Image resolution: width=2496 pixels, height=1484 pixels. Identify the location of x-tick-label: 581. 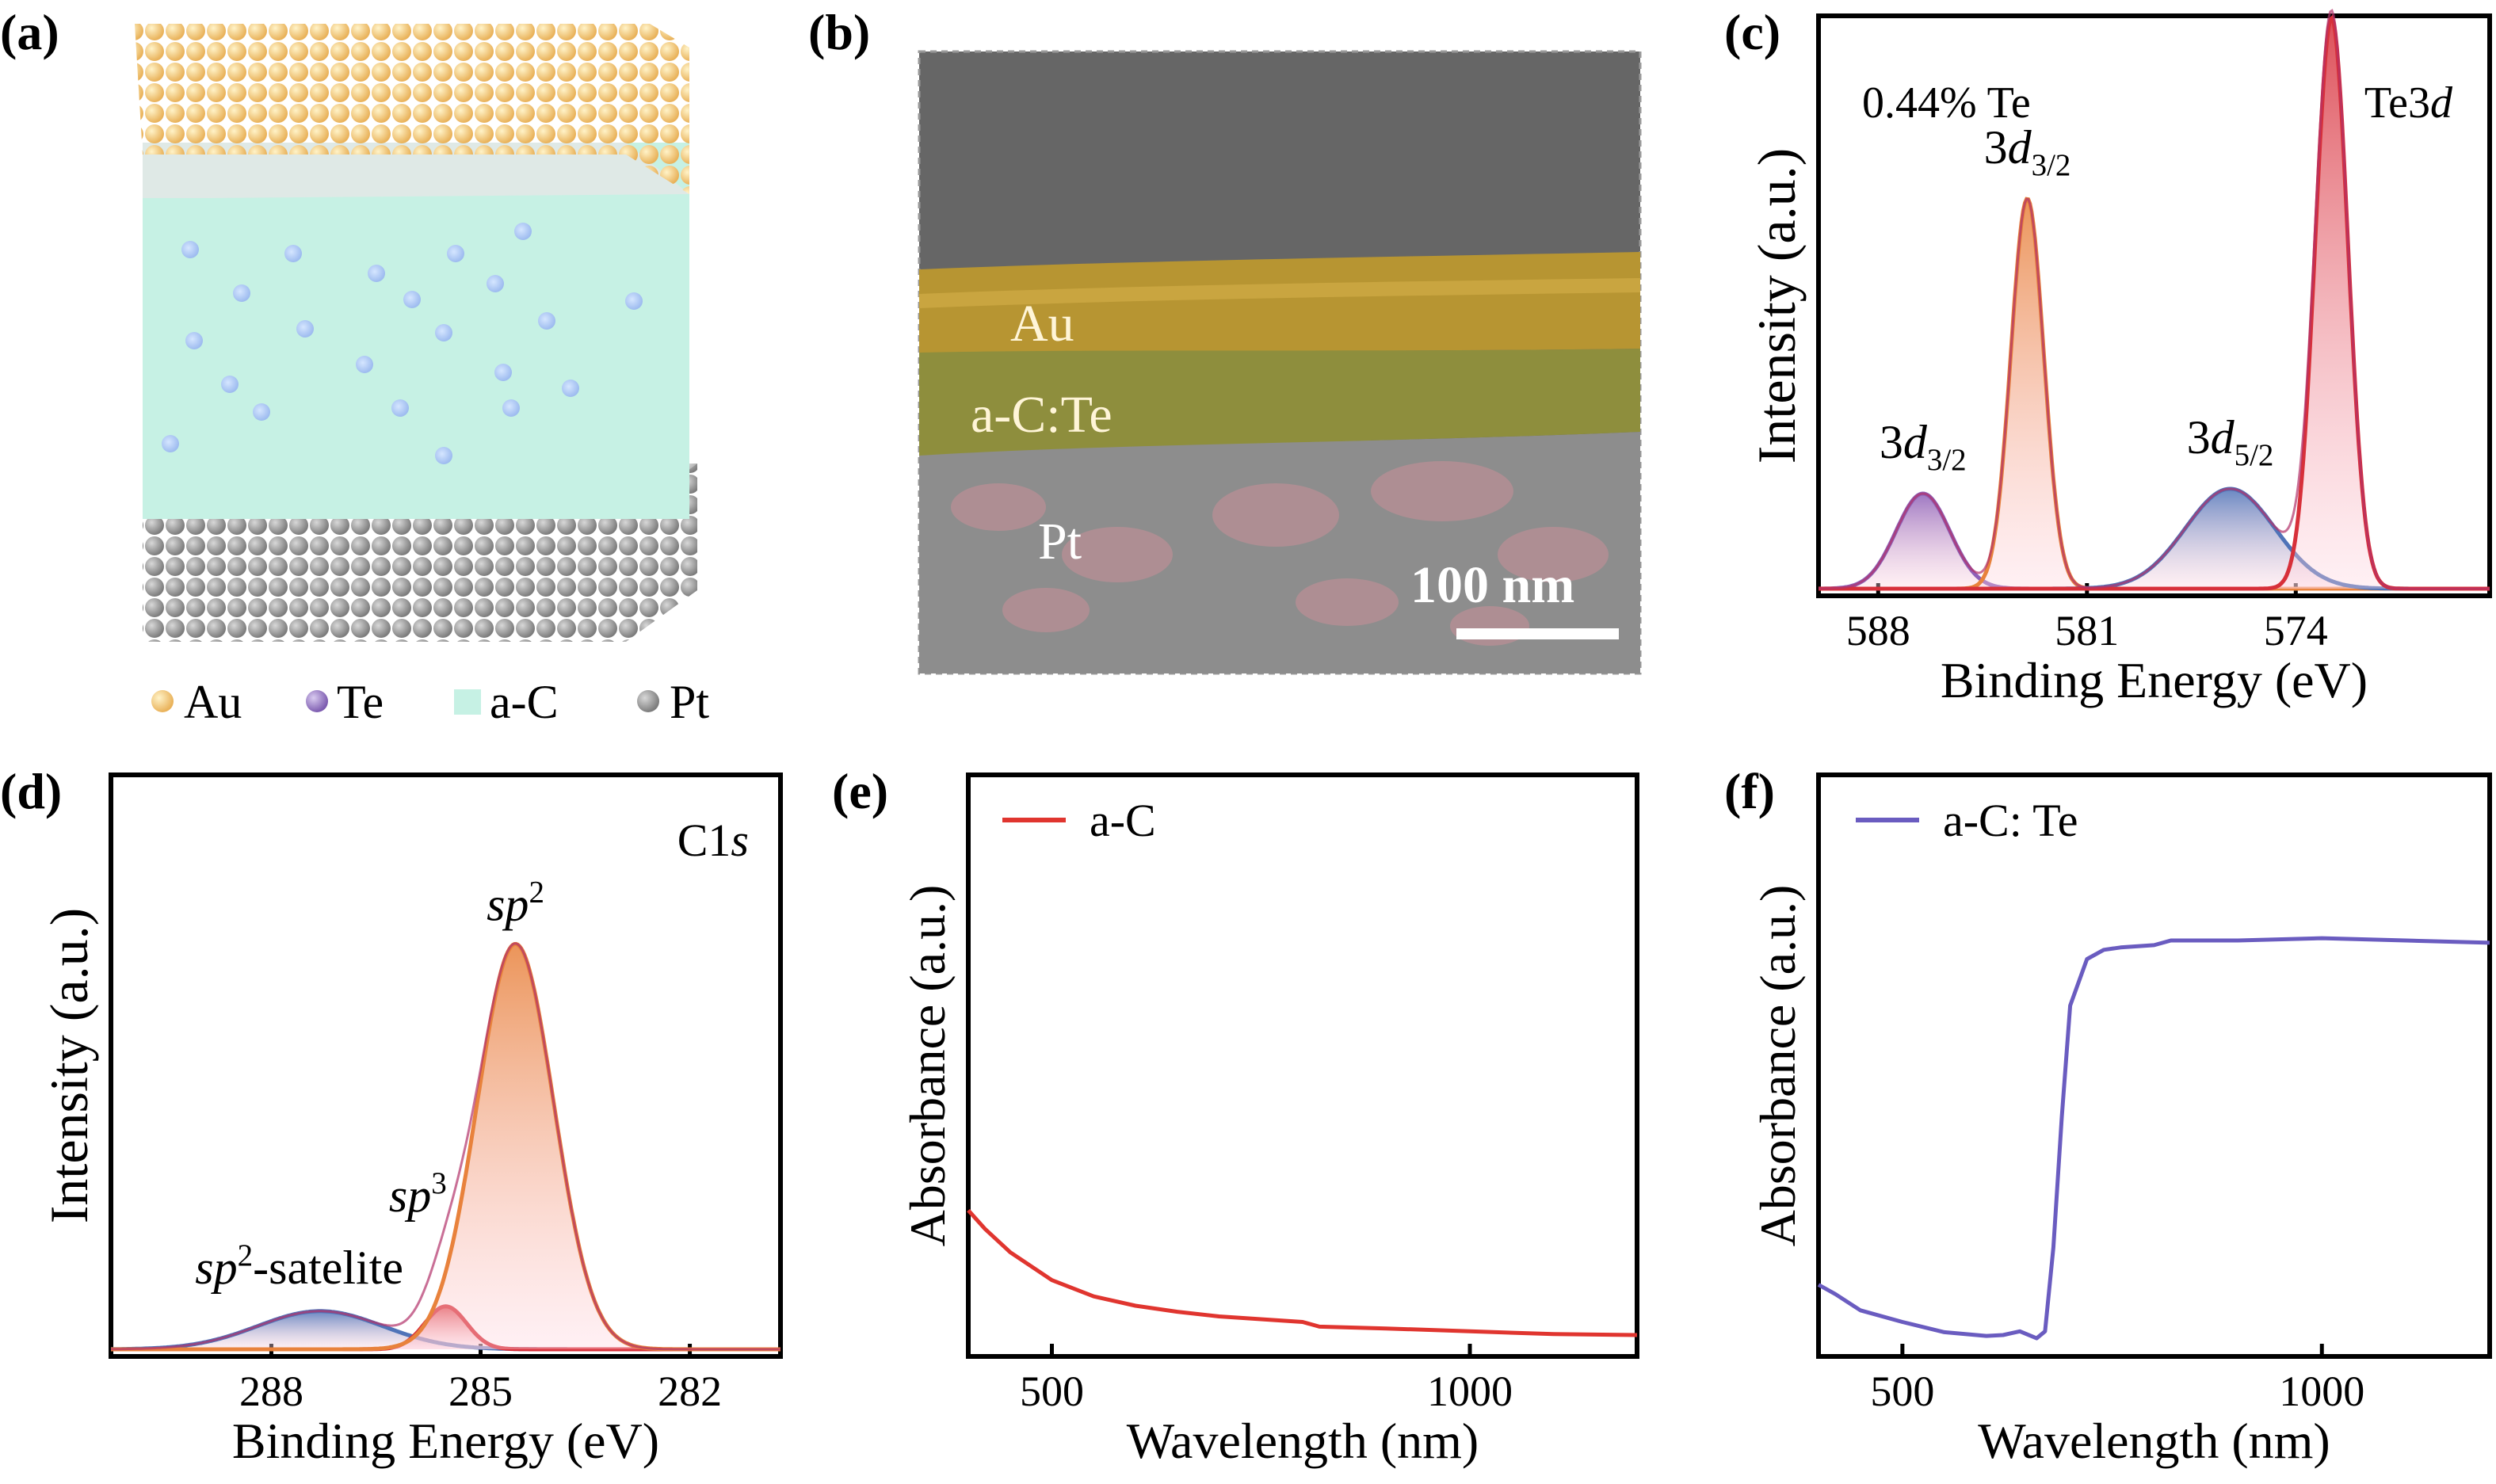
(2087, 630).